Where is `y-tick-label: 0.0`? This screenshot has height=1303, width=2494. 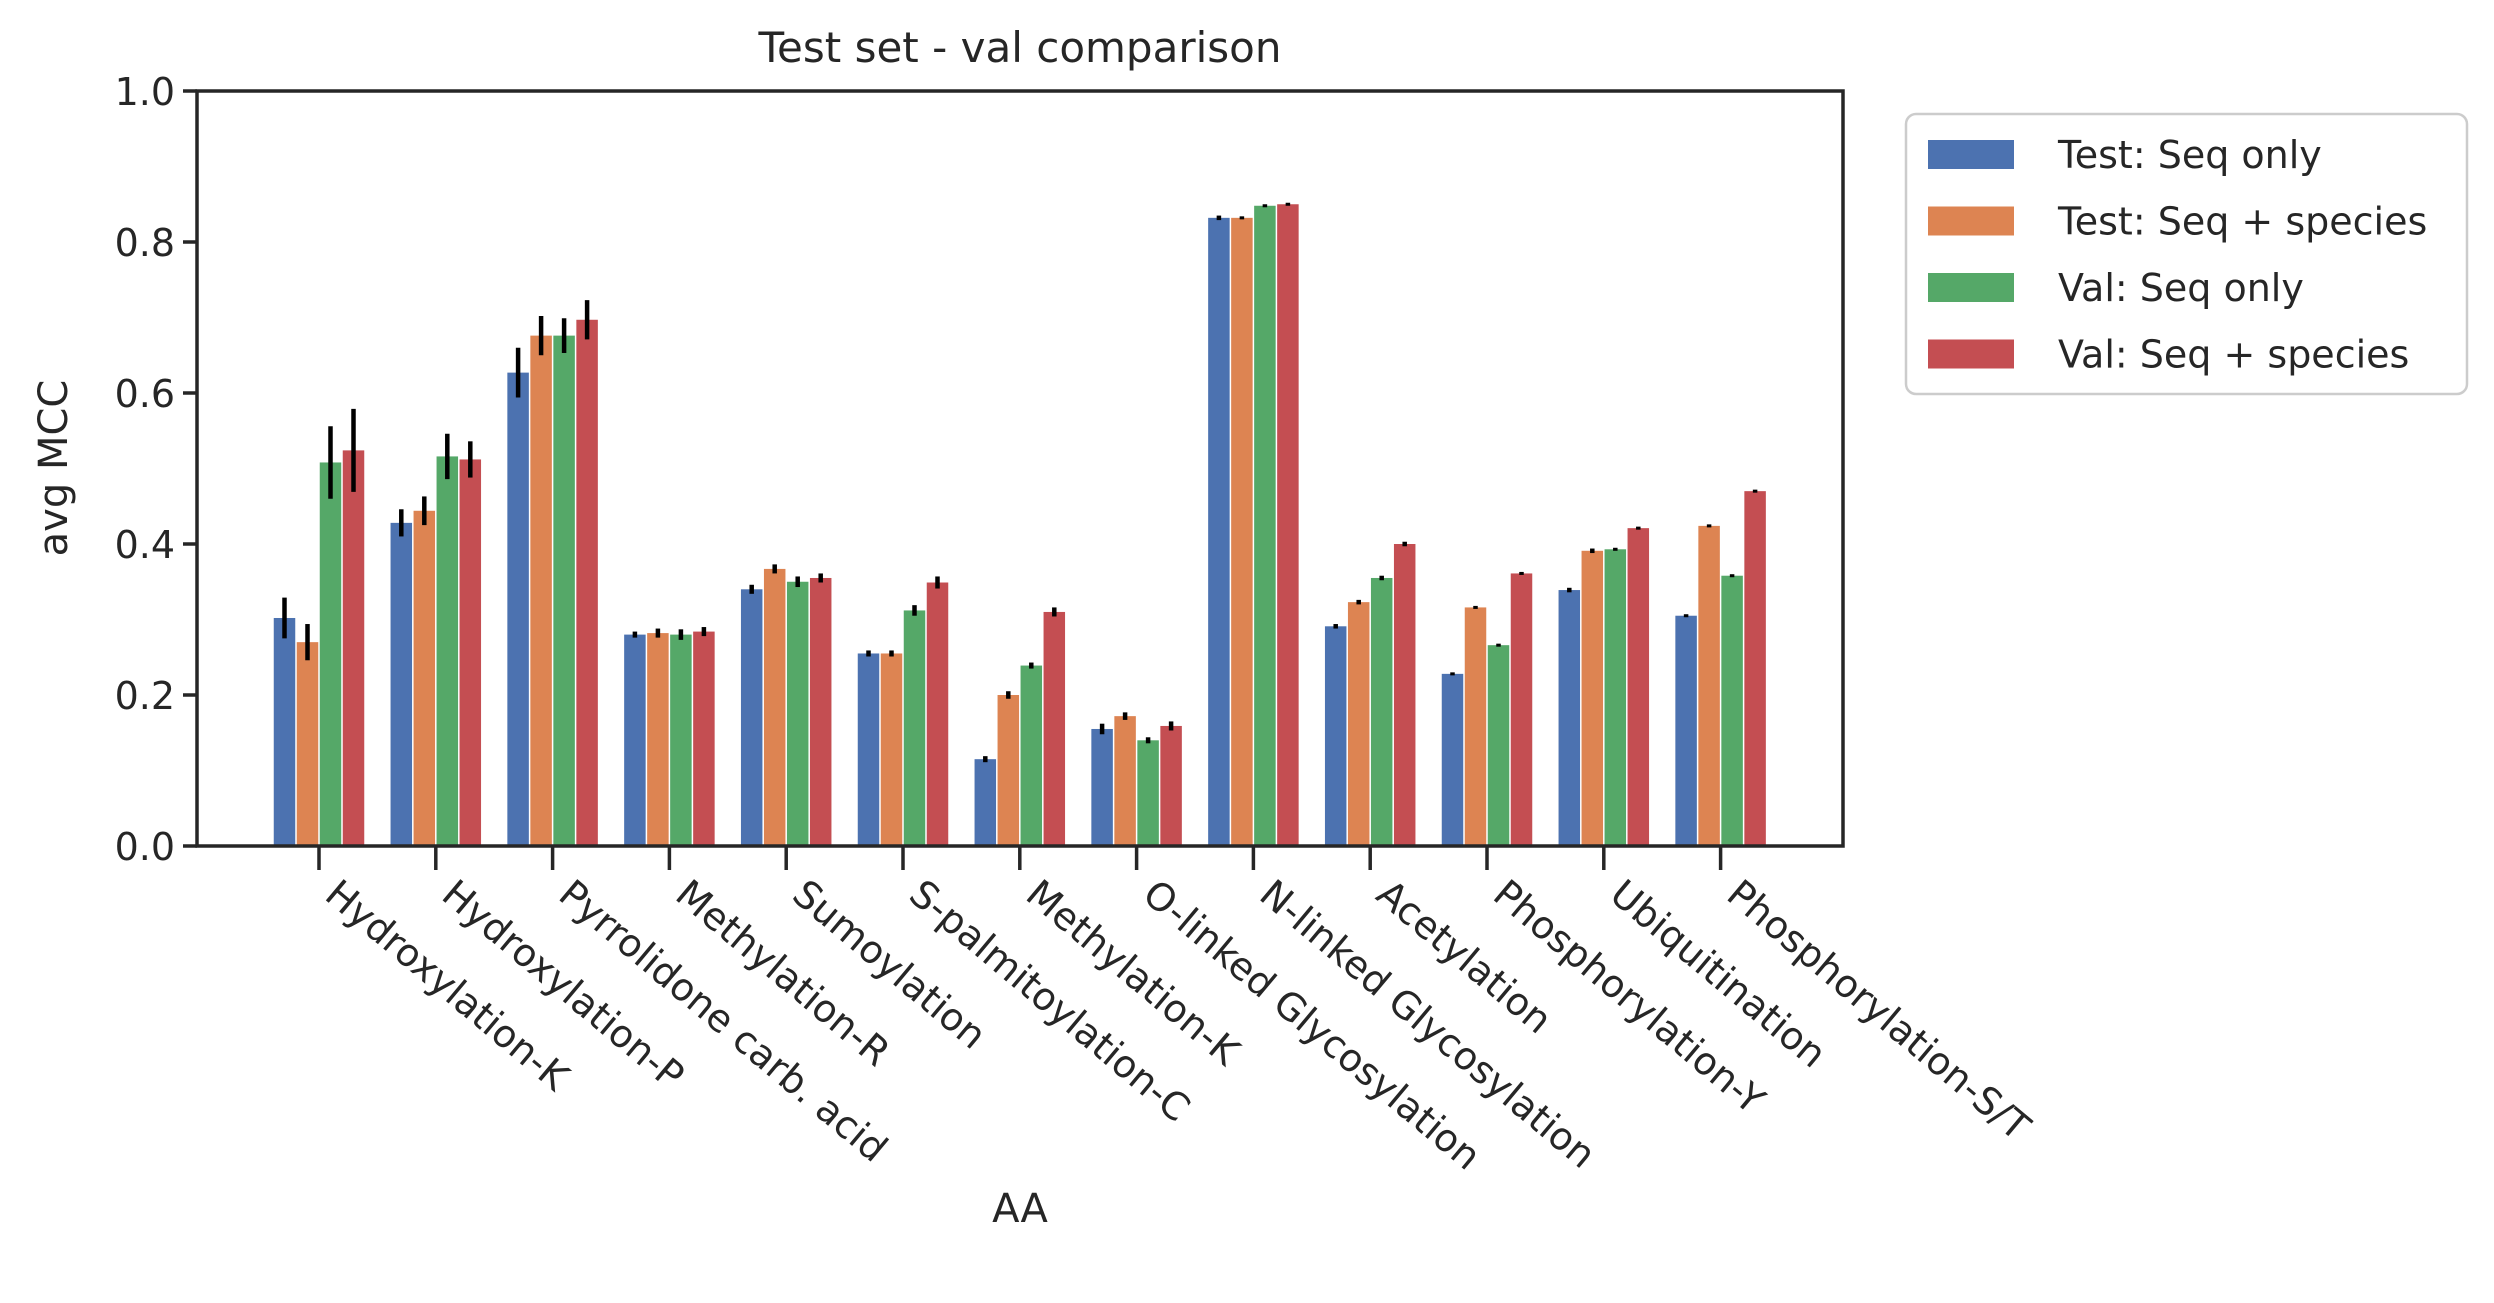 y-tick-label: 0.0 is located at coordinates (145, 847).